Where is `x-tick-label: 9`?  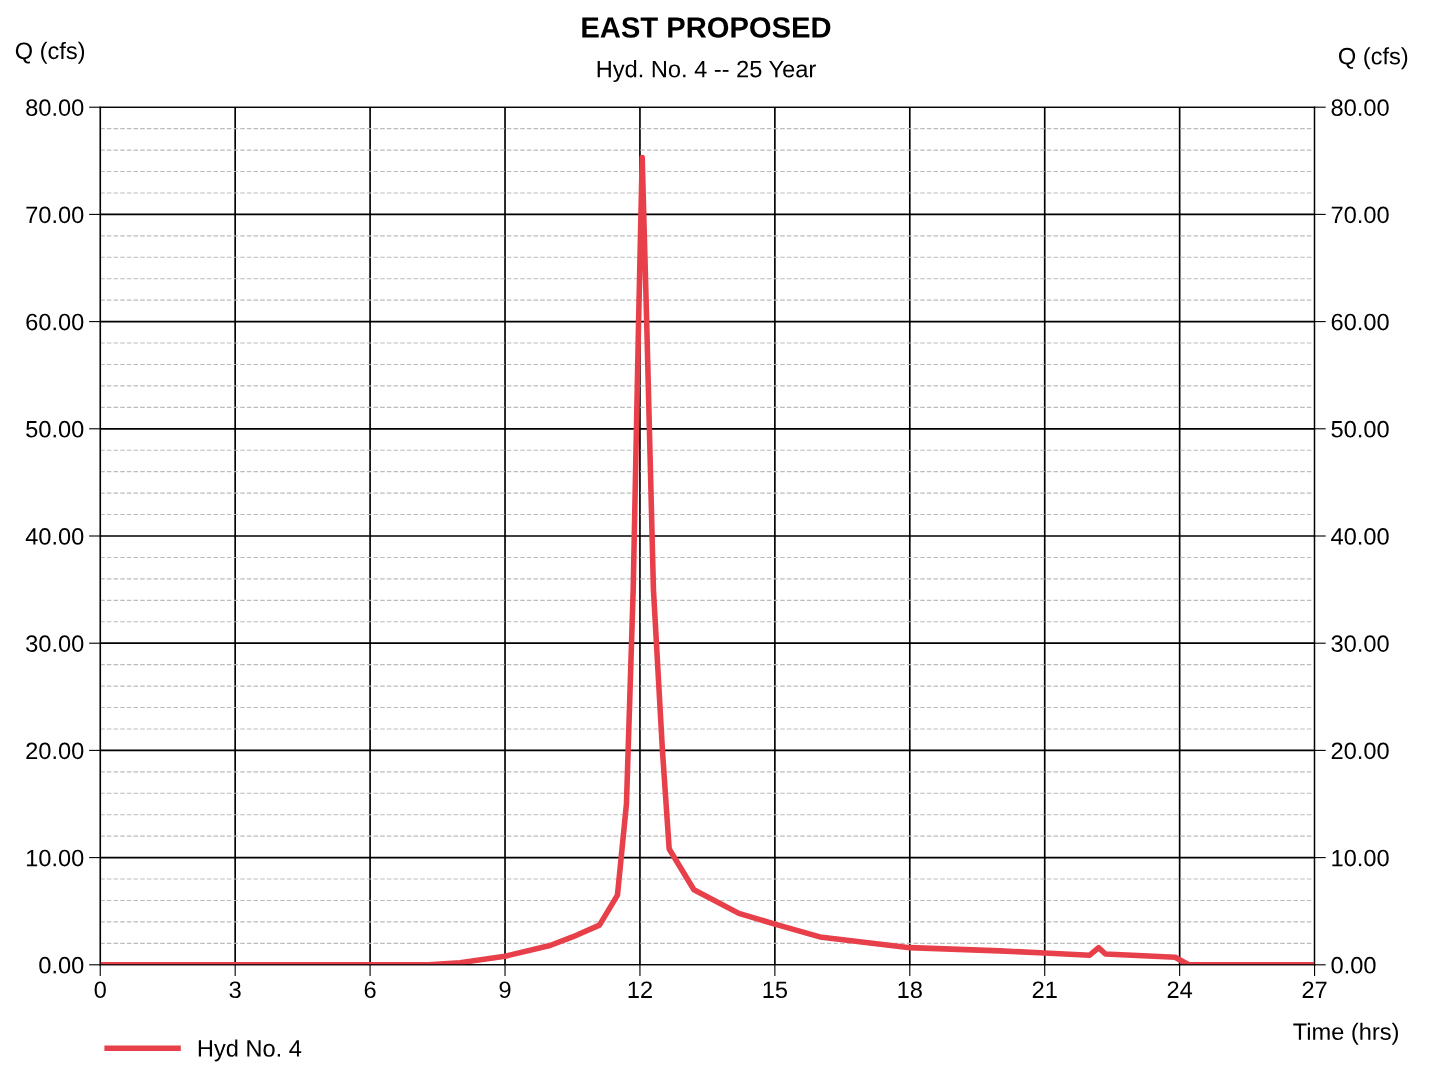 x-tick-label: 9 is located at coordinates (505, 990).